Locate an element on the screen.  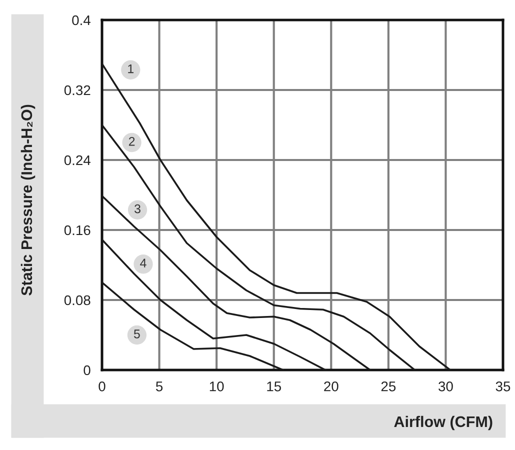
series-label: 4 is located at coordinates (143, 263).